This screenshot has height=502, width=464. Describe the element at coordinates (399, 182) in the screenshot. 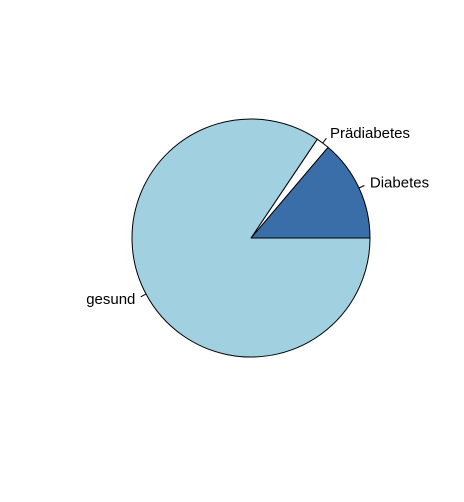

I see `pie-label-diabetes: Diabetes` at that location.